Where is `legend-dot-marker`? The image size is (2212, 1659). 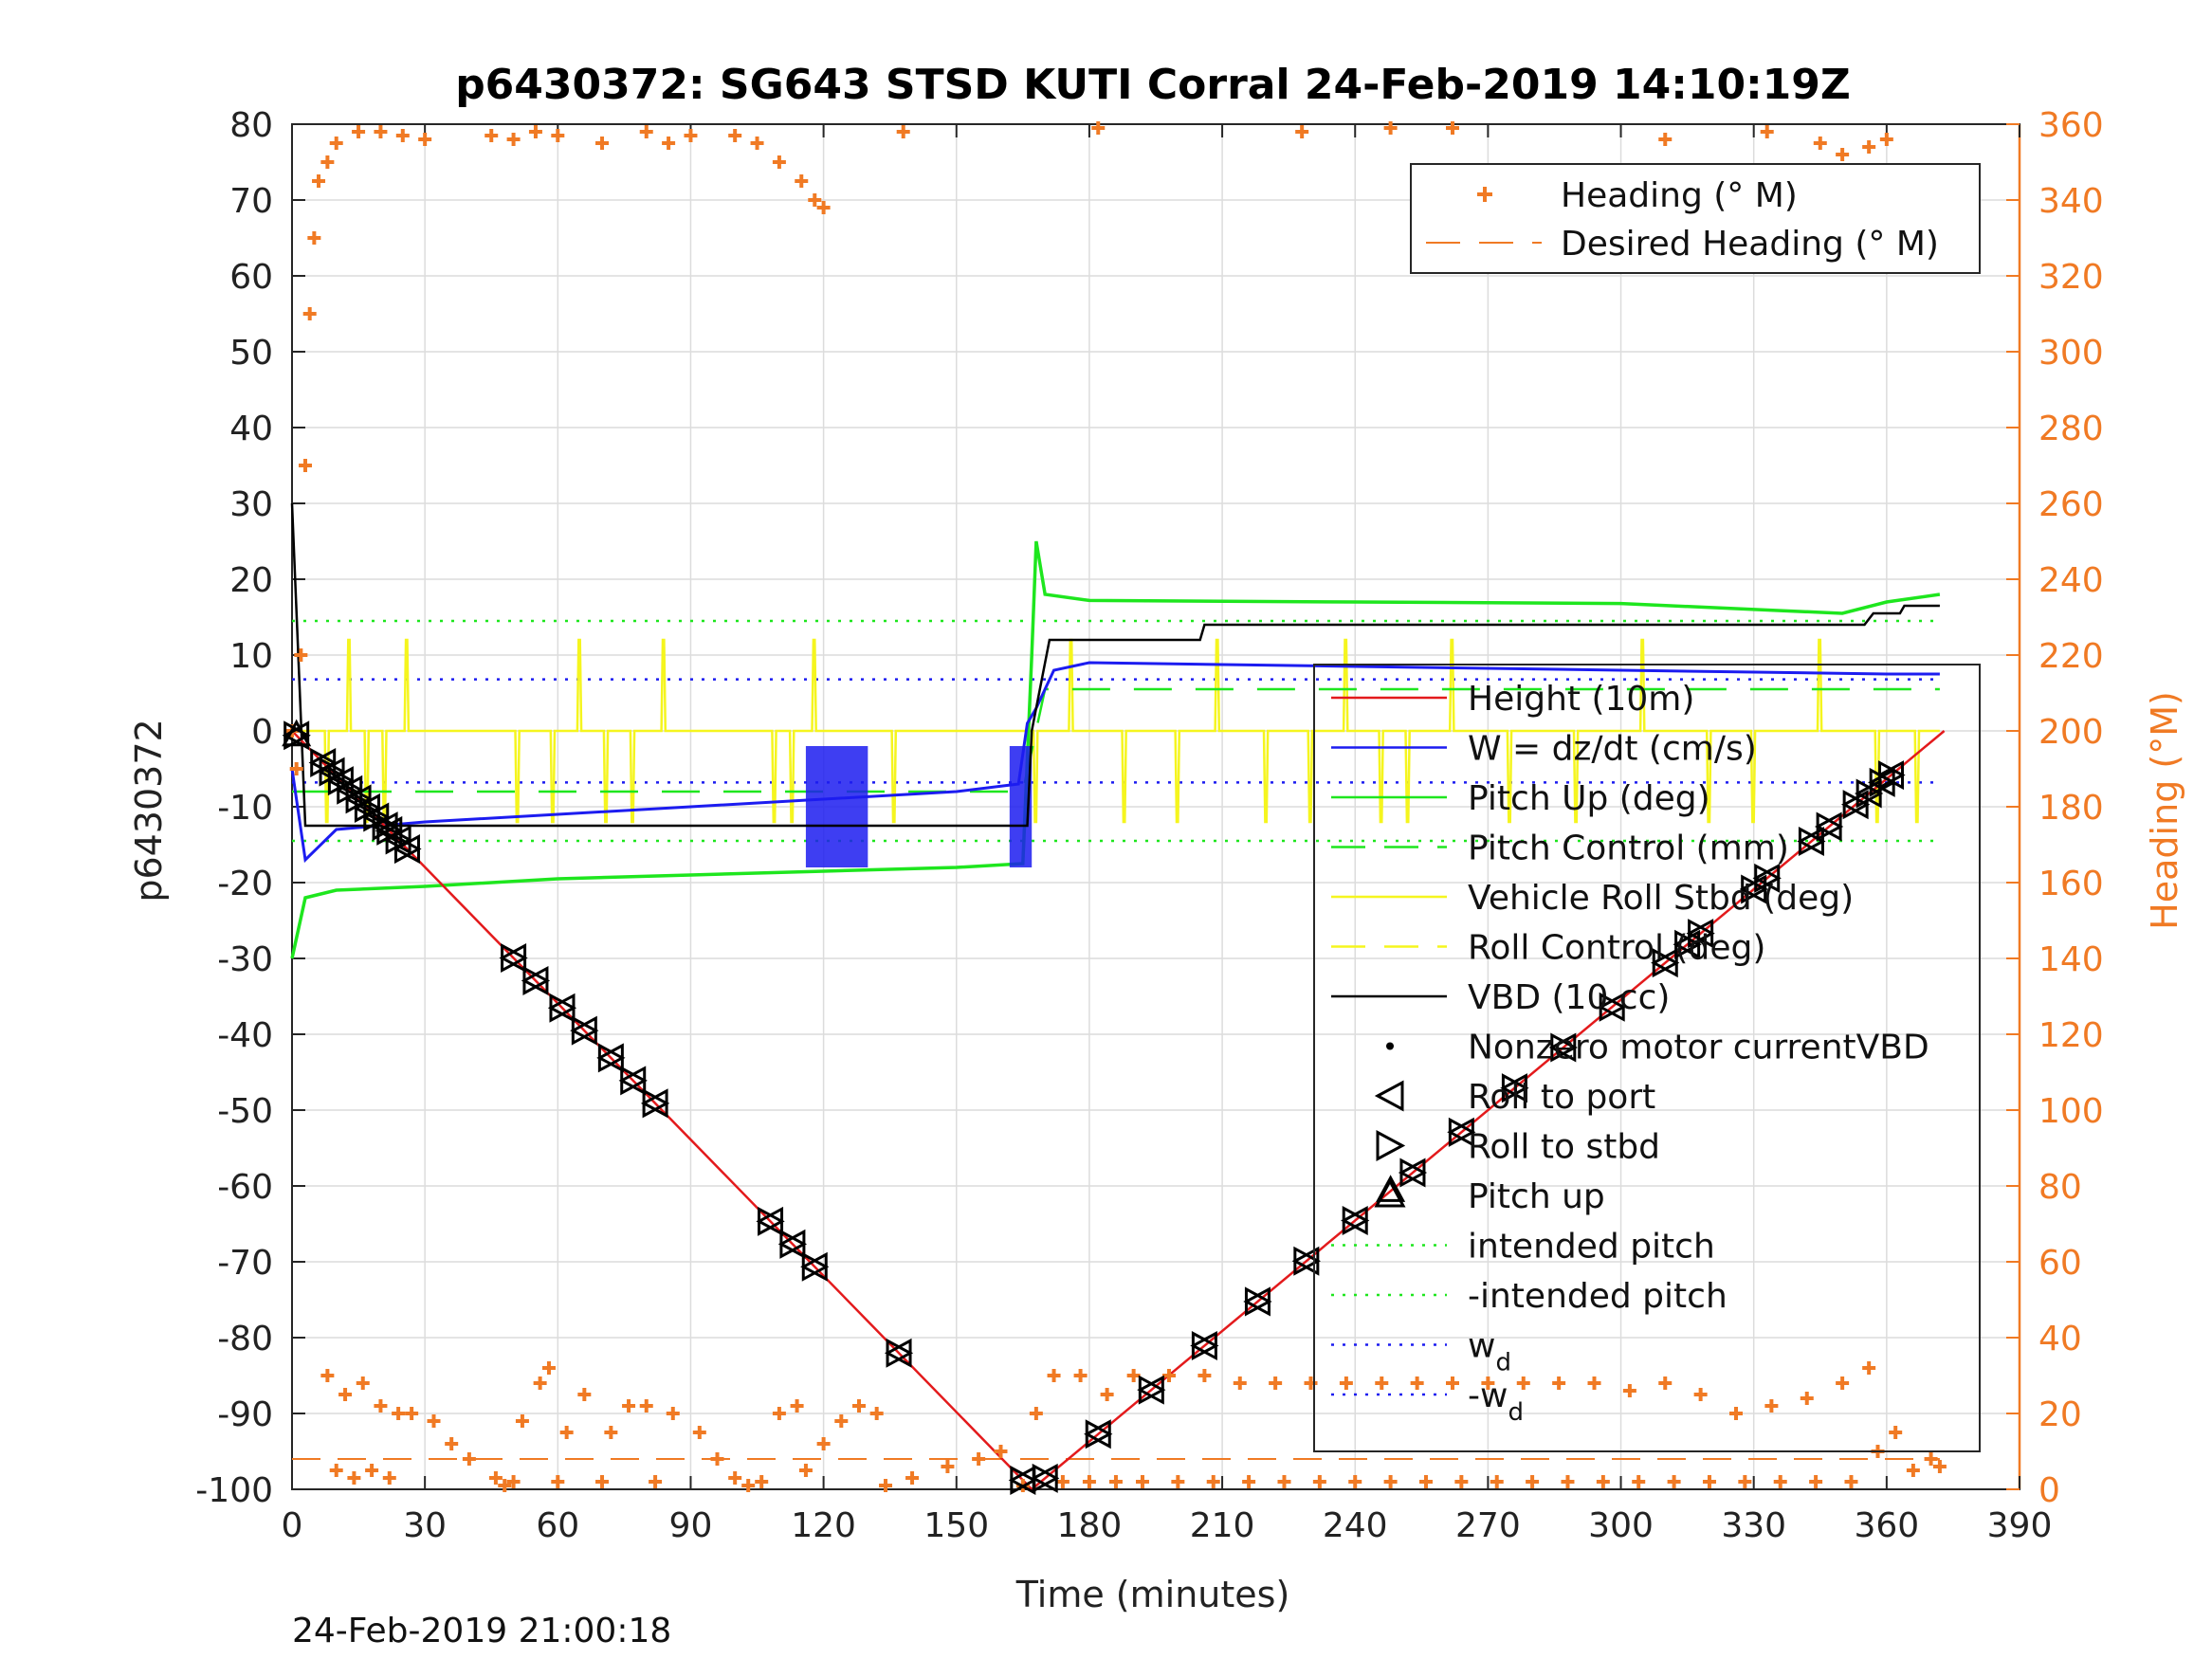 legend-dot-marker is located at coordinates (1390, 1046).